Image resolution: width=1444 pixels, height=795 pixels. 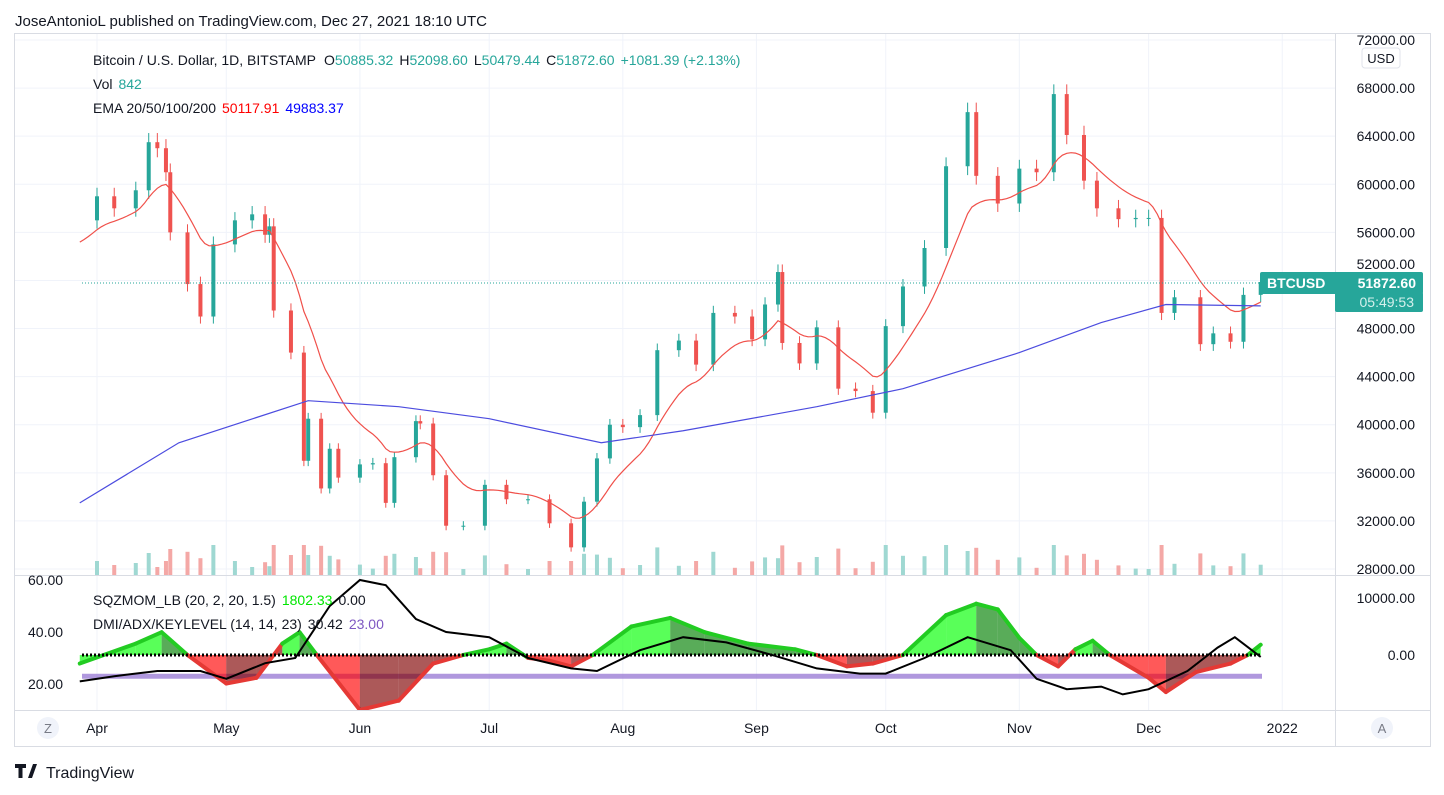 I want to click on x-tick-label: May, so click(x=226, y=728).